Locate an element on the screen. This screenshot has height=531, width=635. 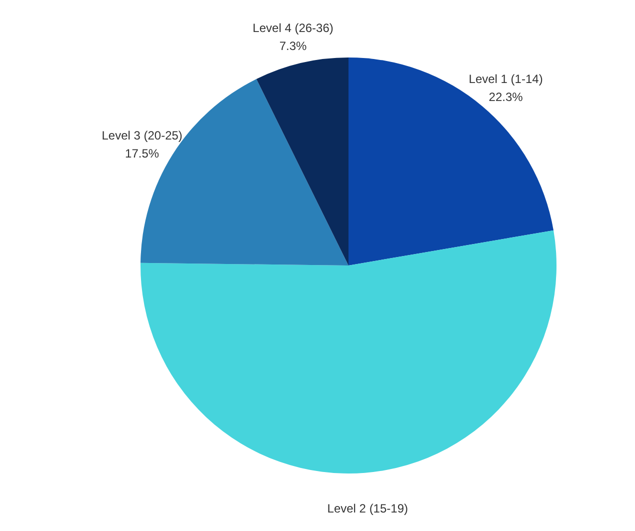
data-label: 7.3% is located at coordinates (293, 45).